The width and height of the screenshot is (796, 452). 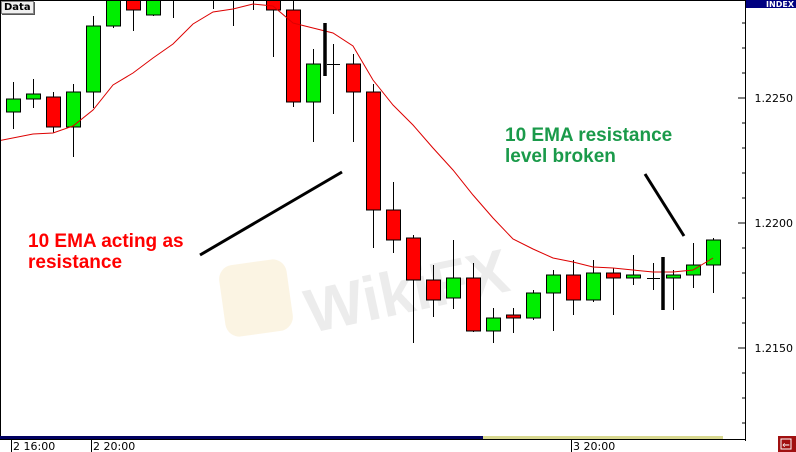 What do you see at coordinates (114, 446) in the screenshot?
I see `x-tick-label: 2 20:00` at bounding box center [114, 446].